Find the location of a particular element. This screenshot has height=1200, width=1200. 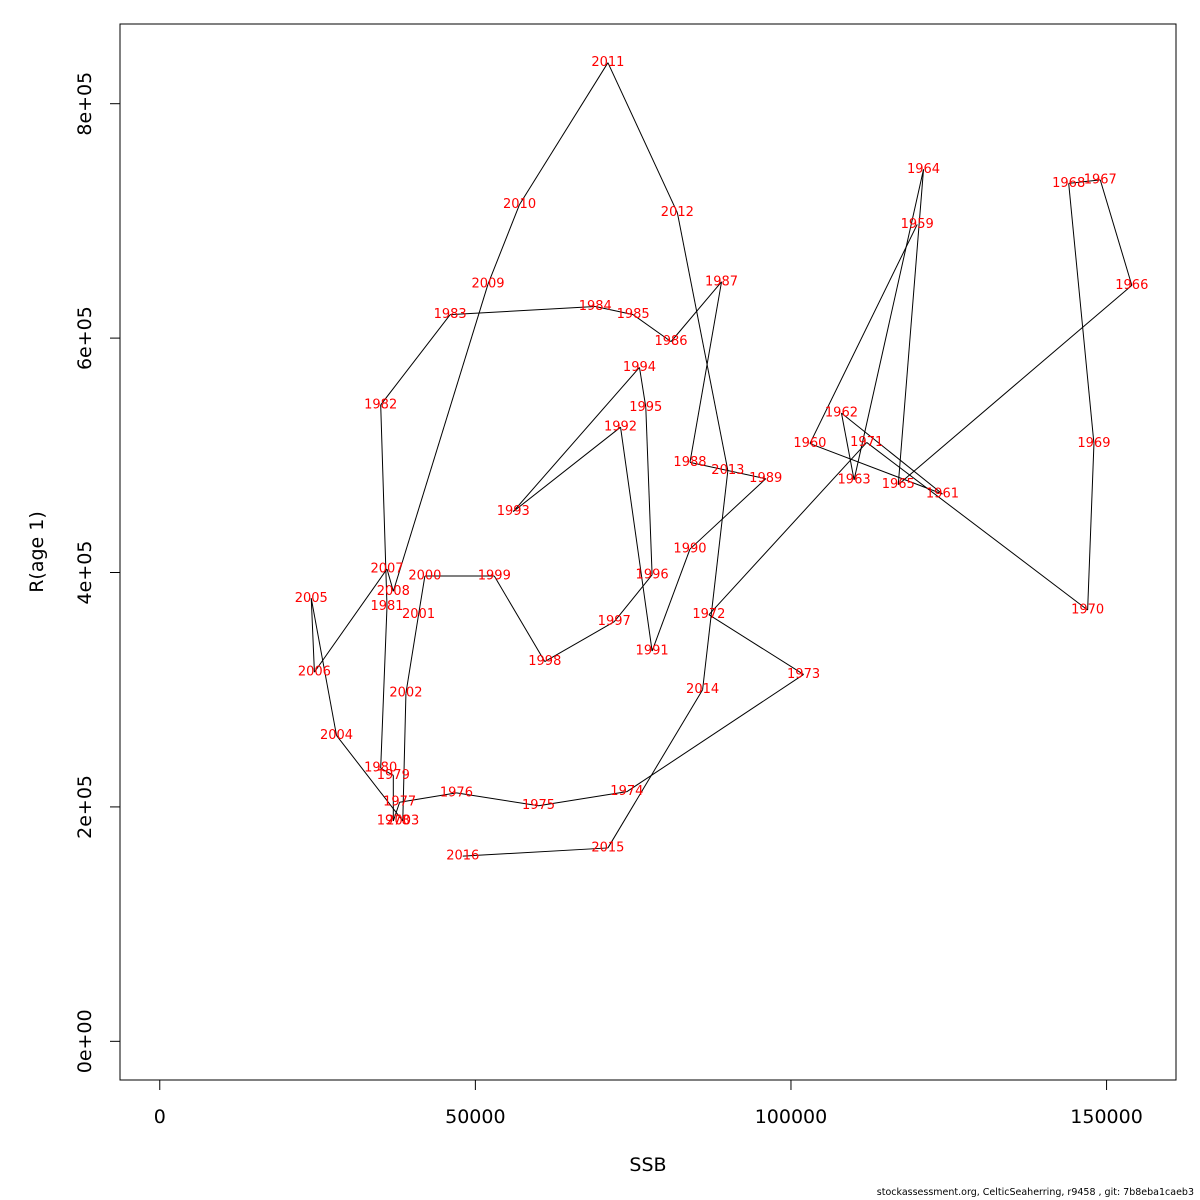

year-label-2006: 2006 is located at coordinates (314, 672).